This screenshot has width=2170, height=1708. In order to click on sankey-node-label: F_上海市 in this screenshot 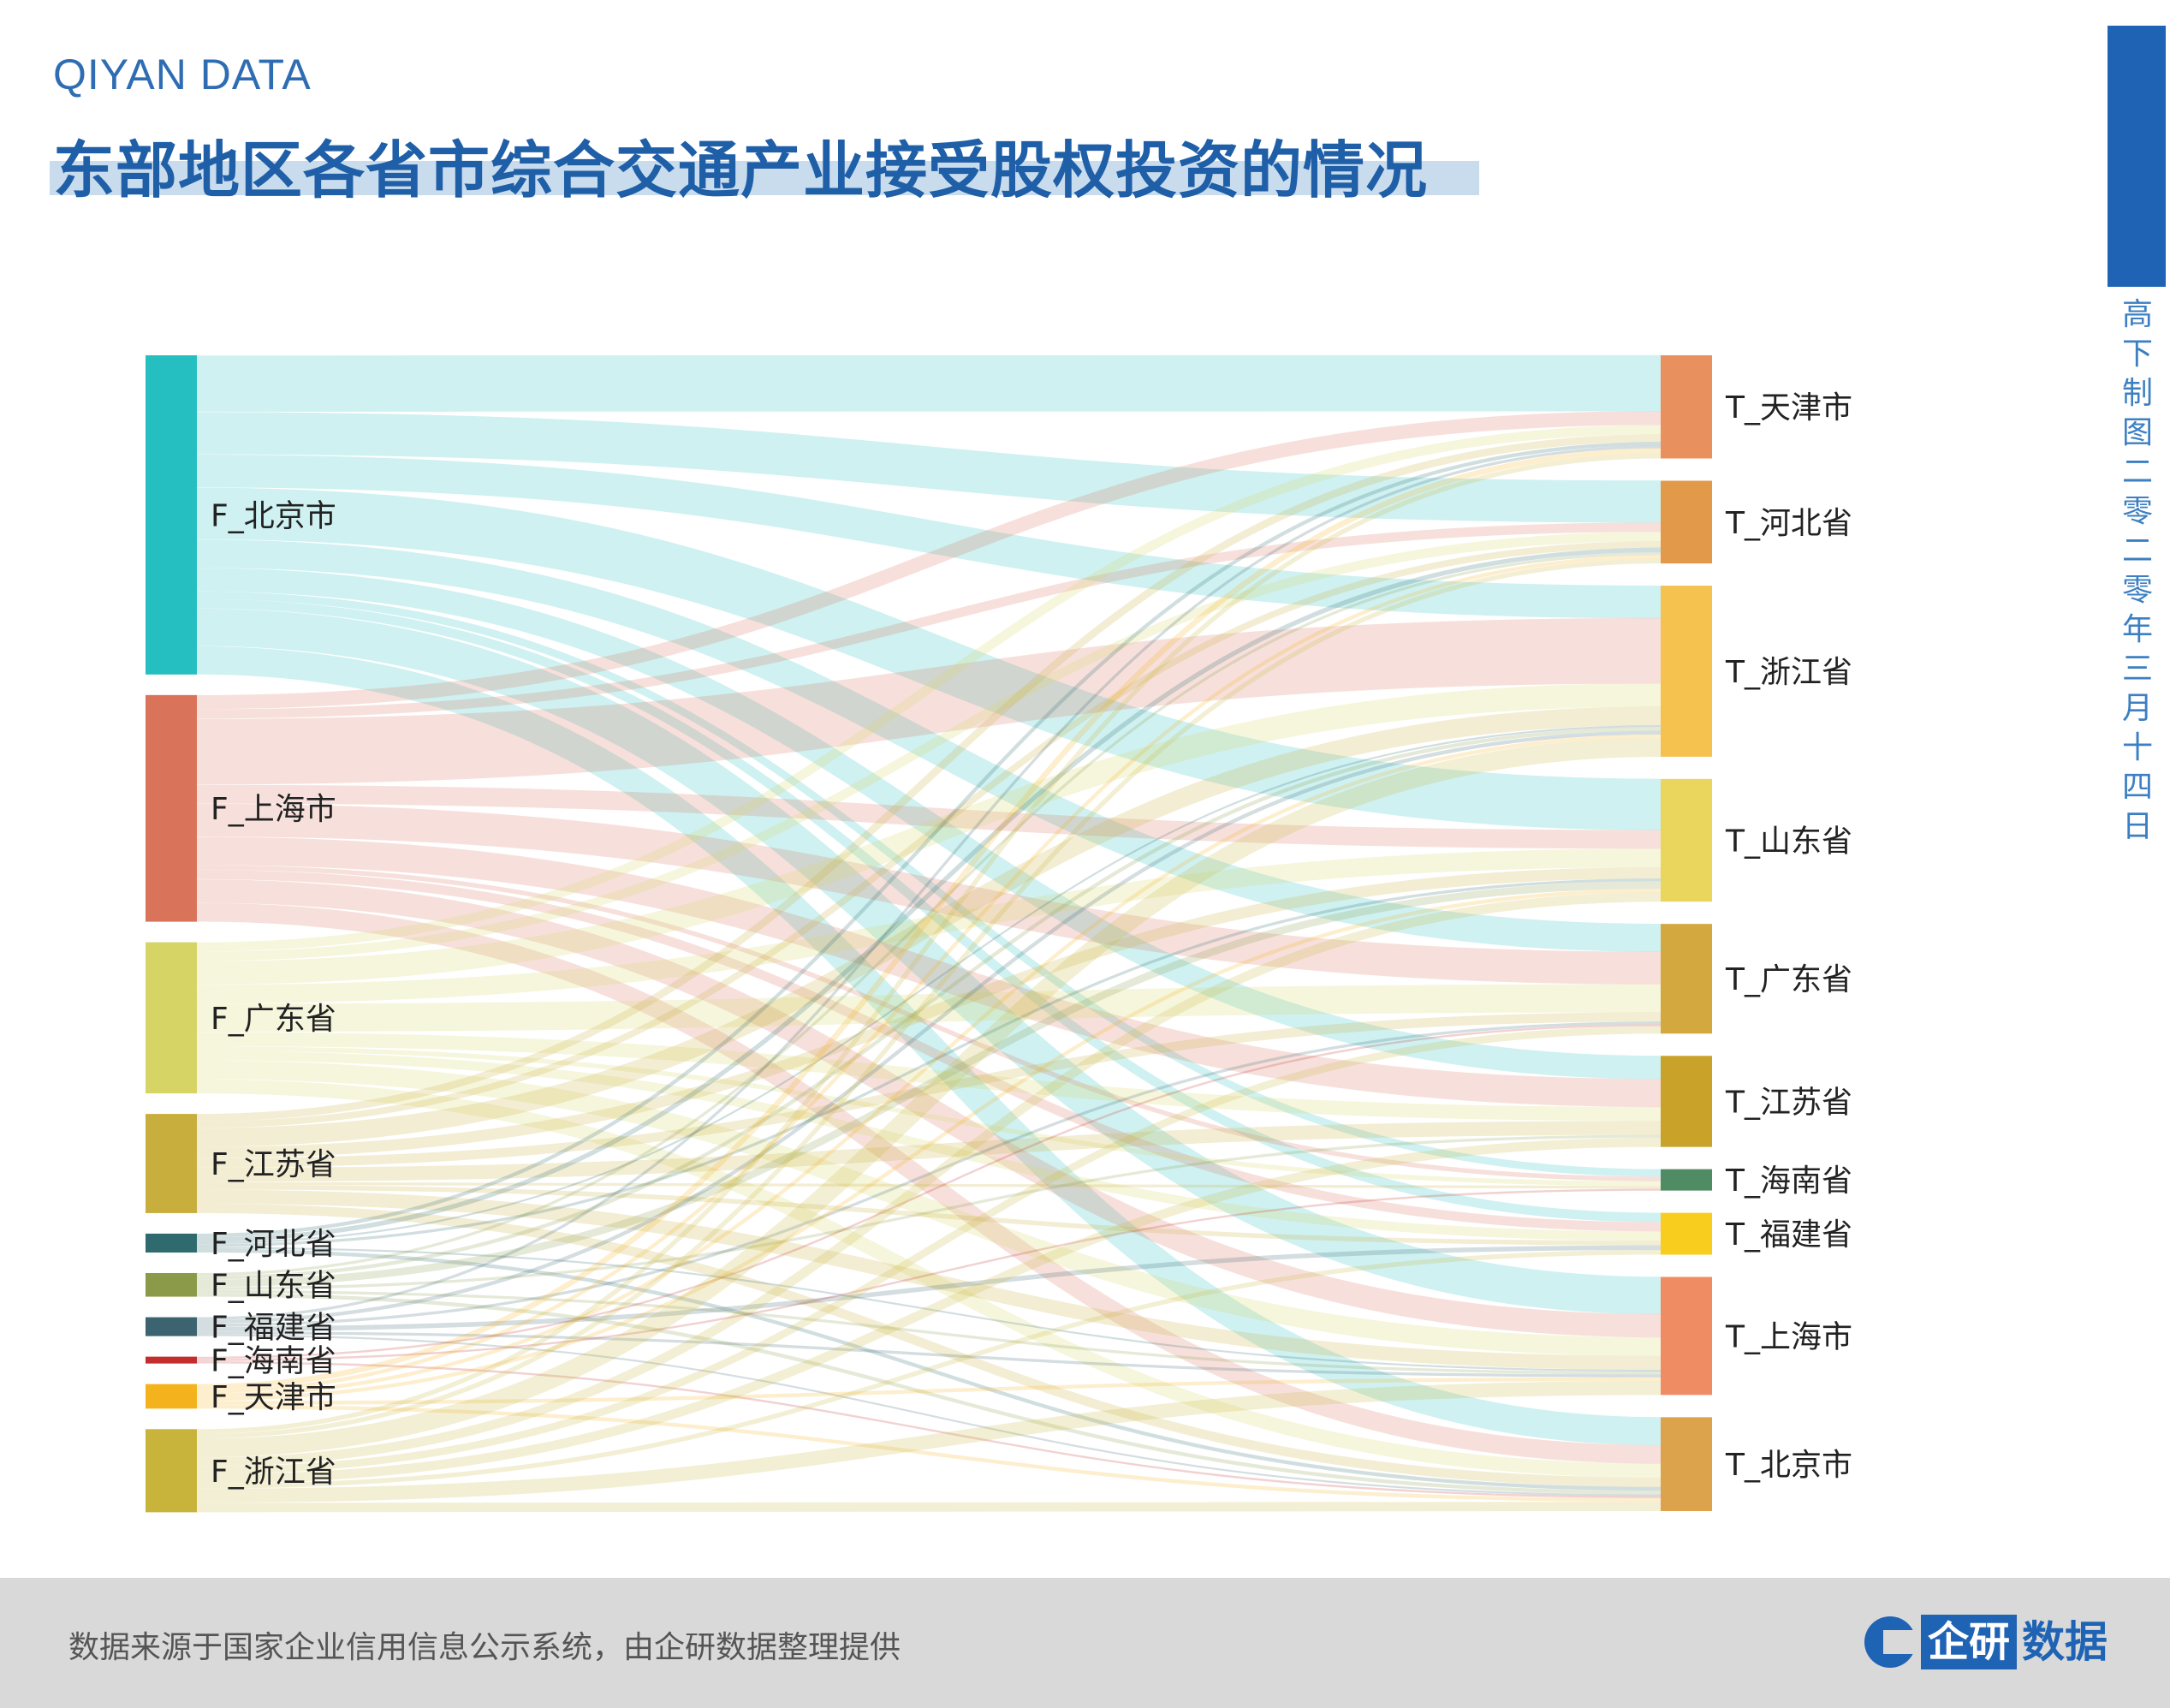, I will do `click(274, 809)`.